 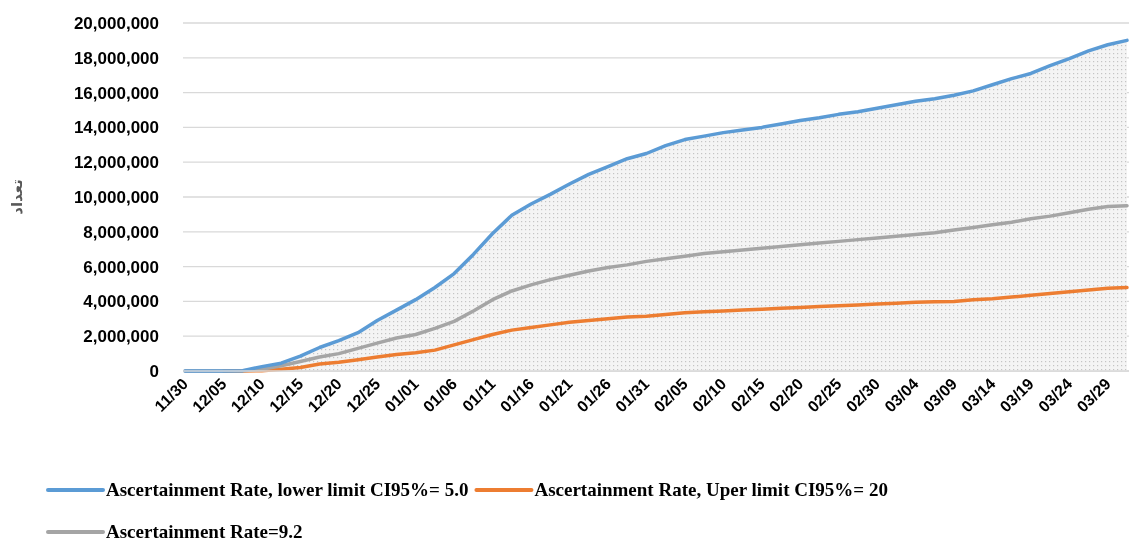 I want to click on legend-label: Ascertainment Rate, Uper limit CI95%= 20, so click(x=711, y=489).